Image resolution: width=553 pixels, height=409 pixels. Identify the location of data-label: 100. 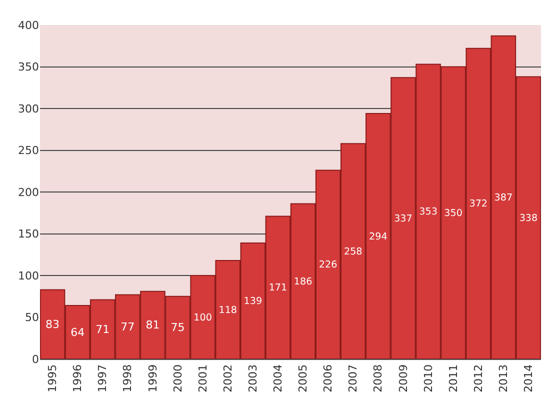
(203, 318).